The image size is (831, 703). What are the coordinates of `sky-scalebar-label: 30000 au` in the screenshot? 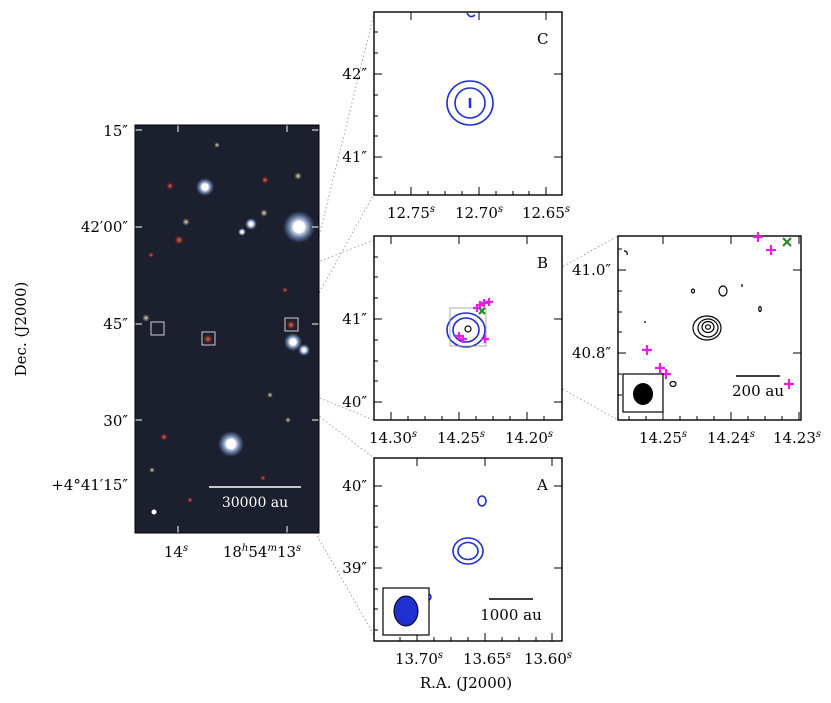 It's located at (255, 503).